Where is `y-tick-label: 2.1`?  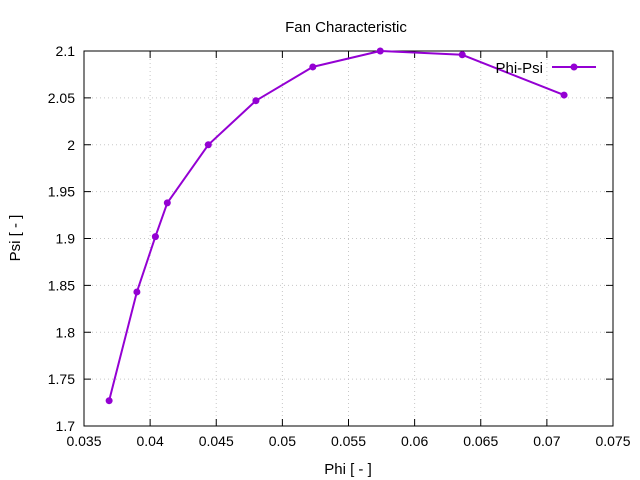 y-tick-label: 2.1 is located at coordinates (66, 51).